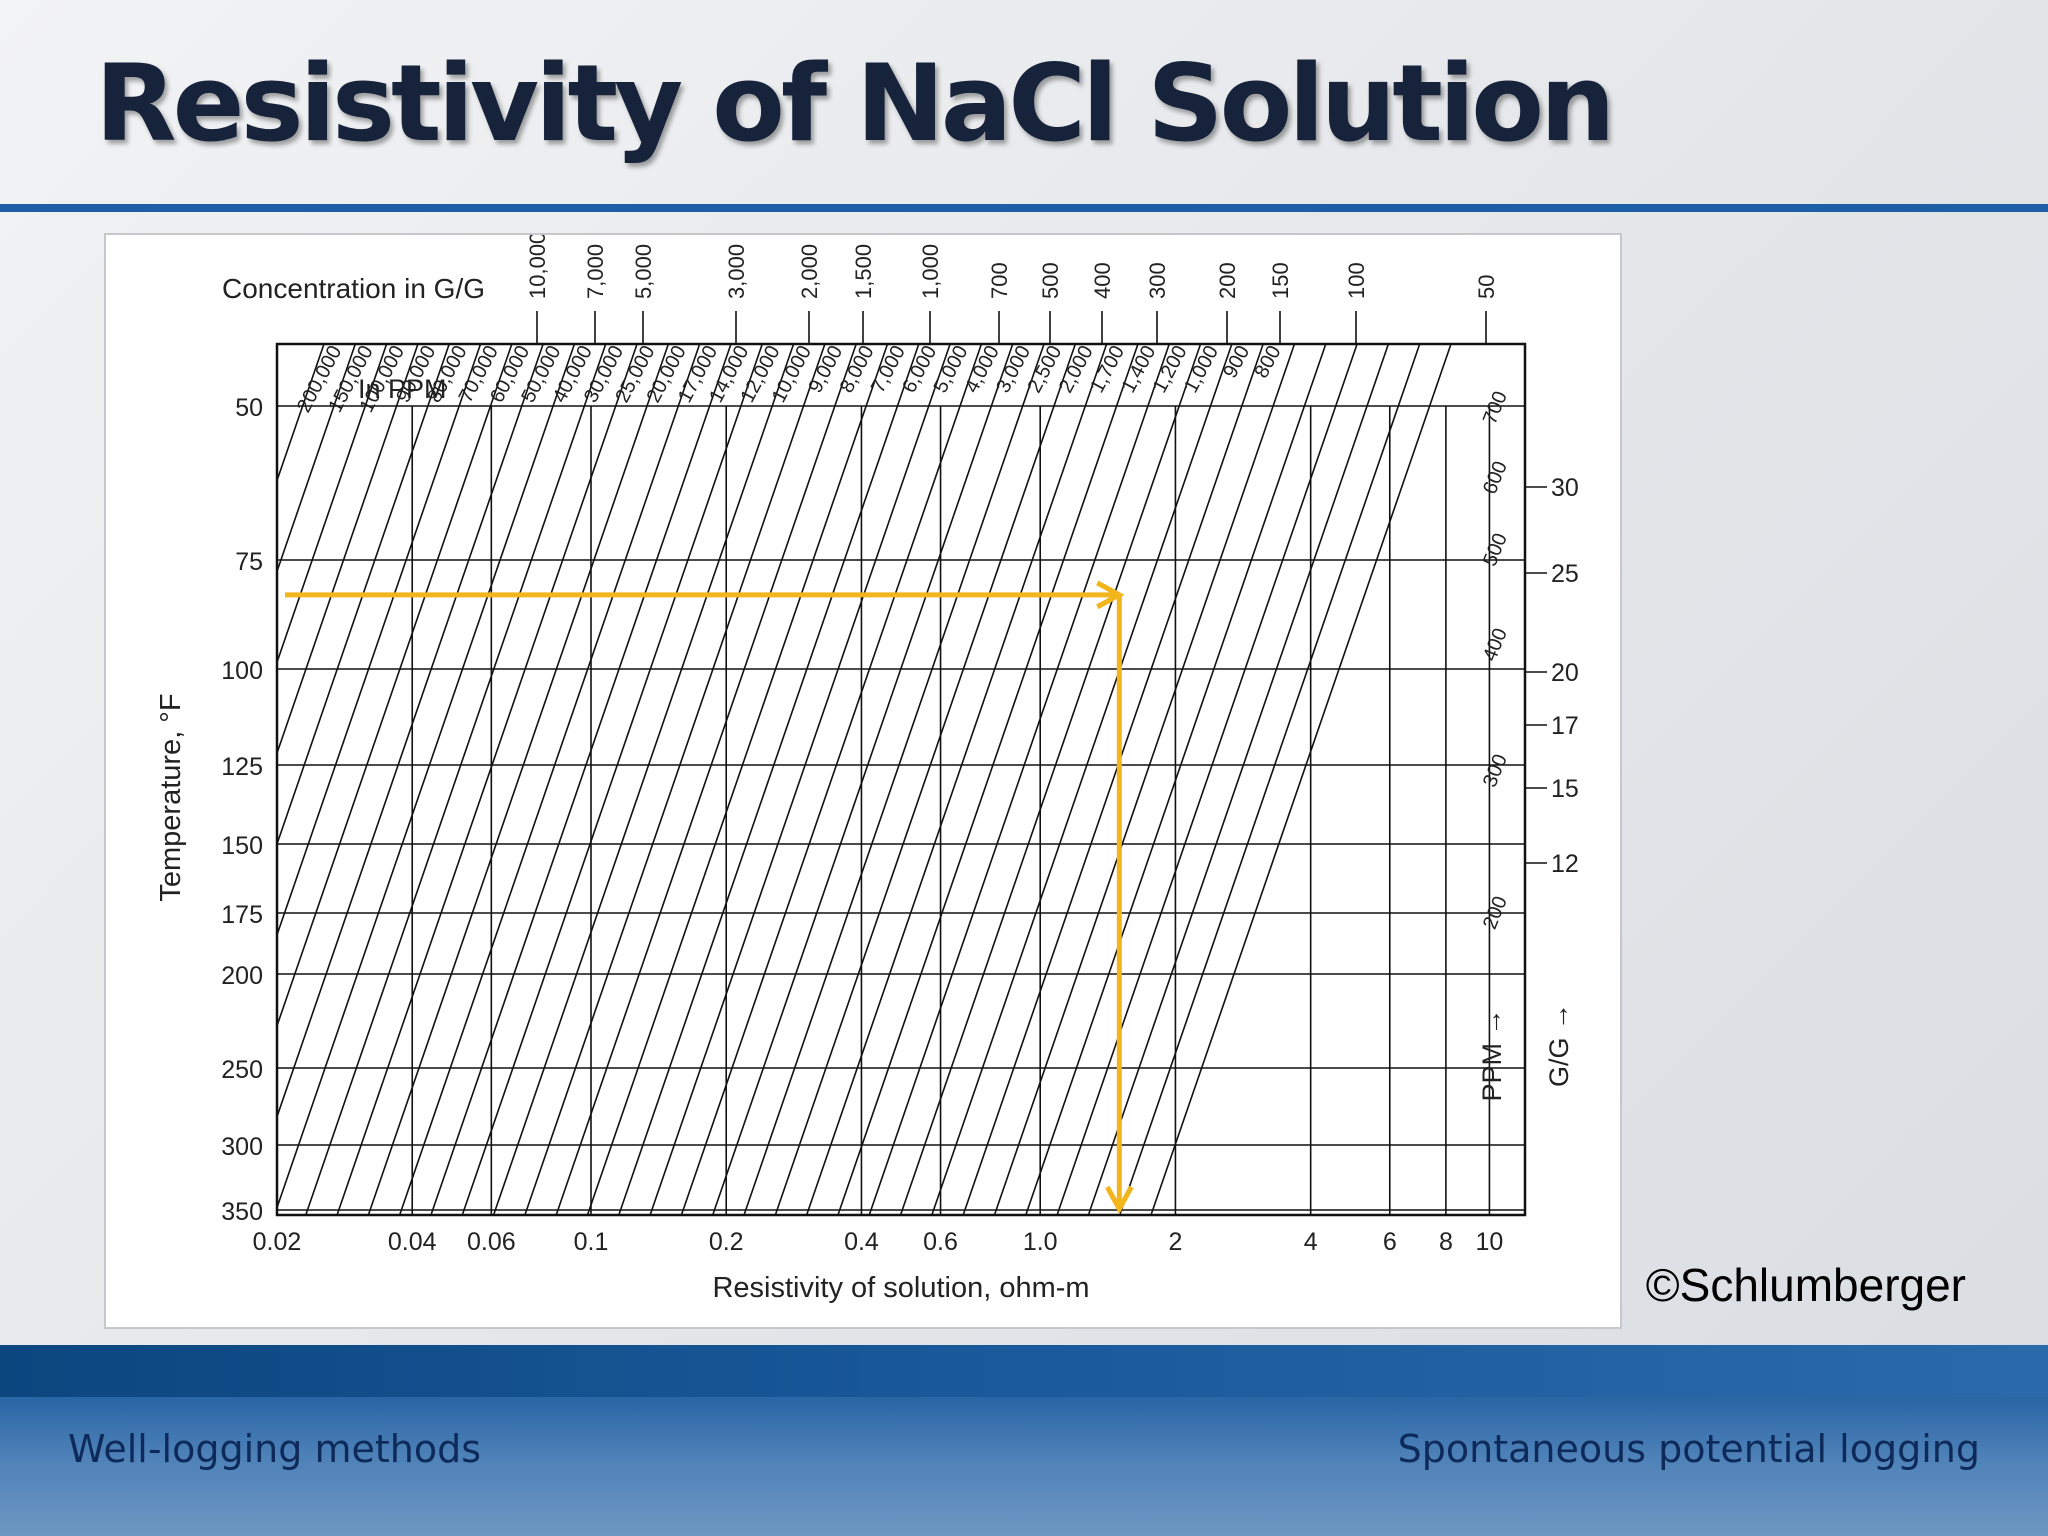 This screenshot has height=1536, width=2048. Describe the element at coordinates (1267, 362) in the screenshot. I see `ppm-curve-label: 800` at that location.